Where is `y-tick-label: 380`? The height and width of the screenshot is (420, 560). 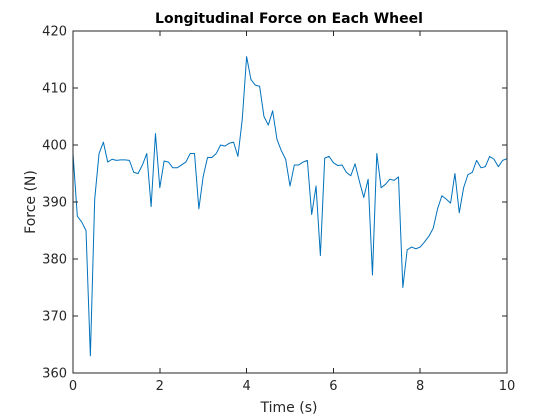
y-tick-label: 380 is located at coordinates (54, 260).